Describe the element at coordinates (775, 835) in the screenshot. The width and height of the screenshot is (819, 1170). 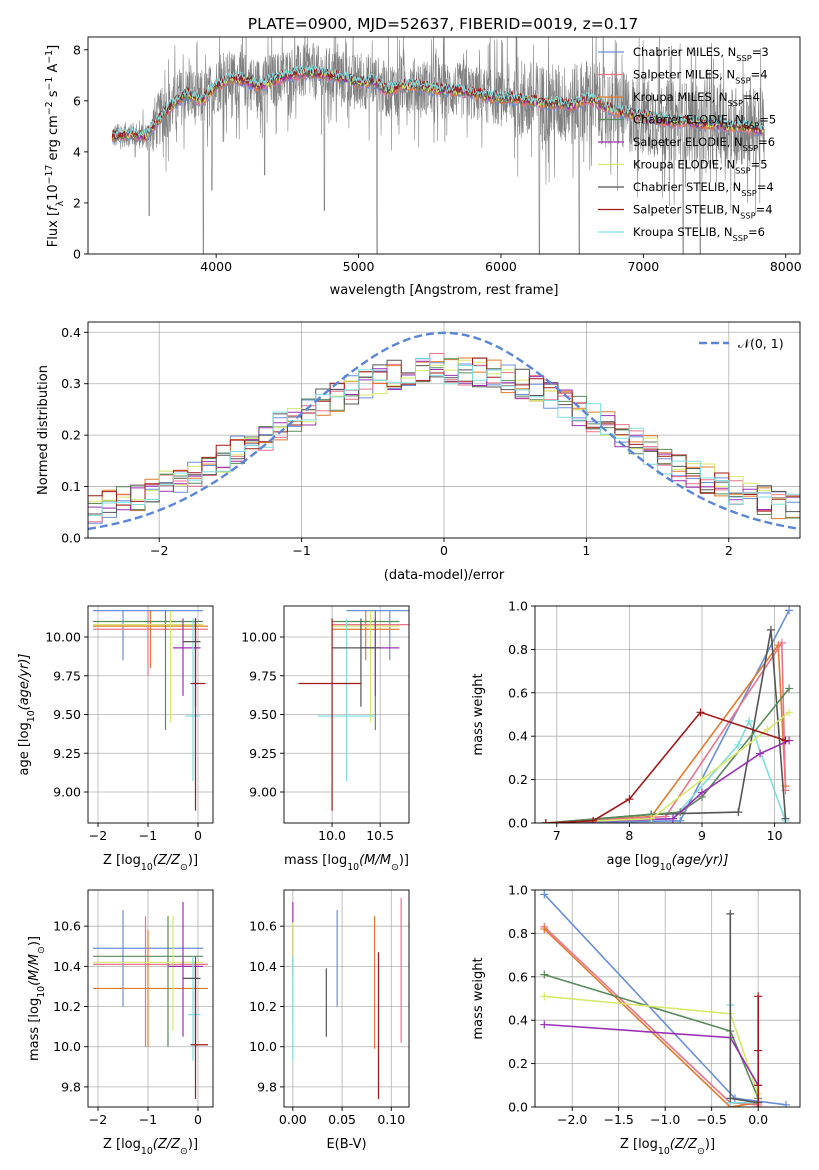
I see `x-tick-label: 10` at that location.